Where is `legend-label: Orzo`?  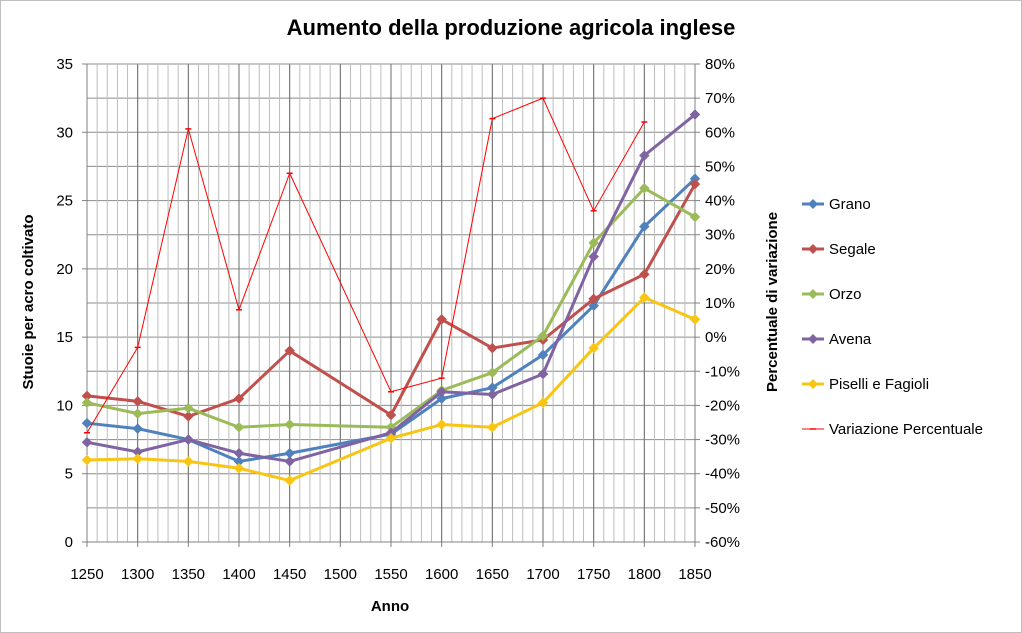 legend-label: Orzo is located at coordinates (845, 294).